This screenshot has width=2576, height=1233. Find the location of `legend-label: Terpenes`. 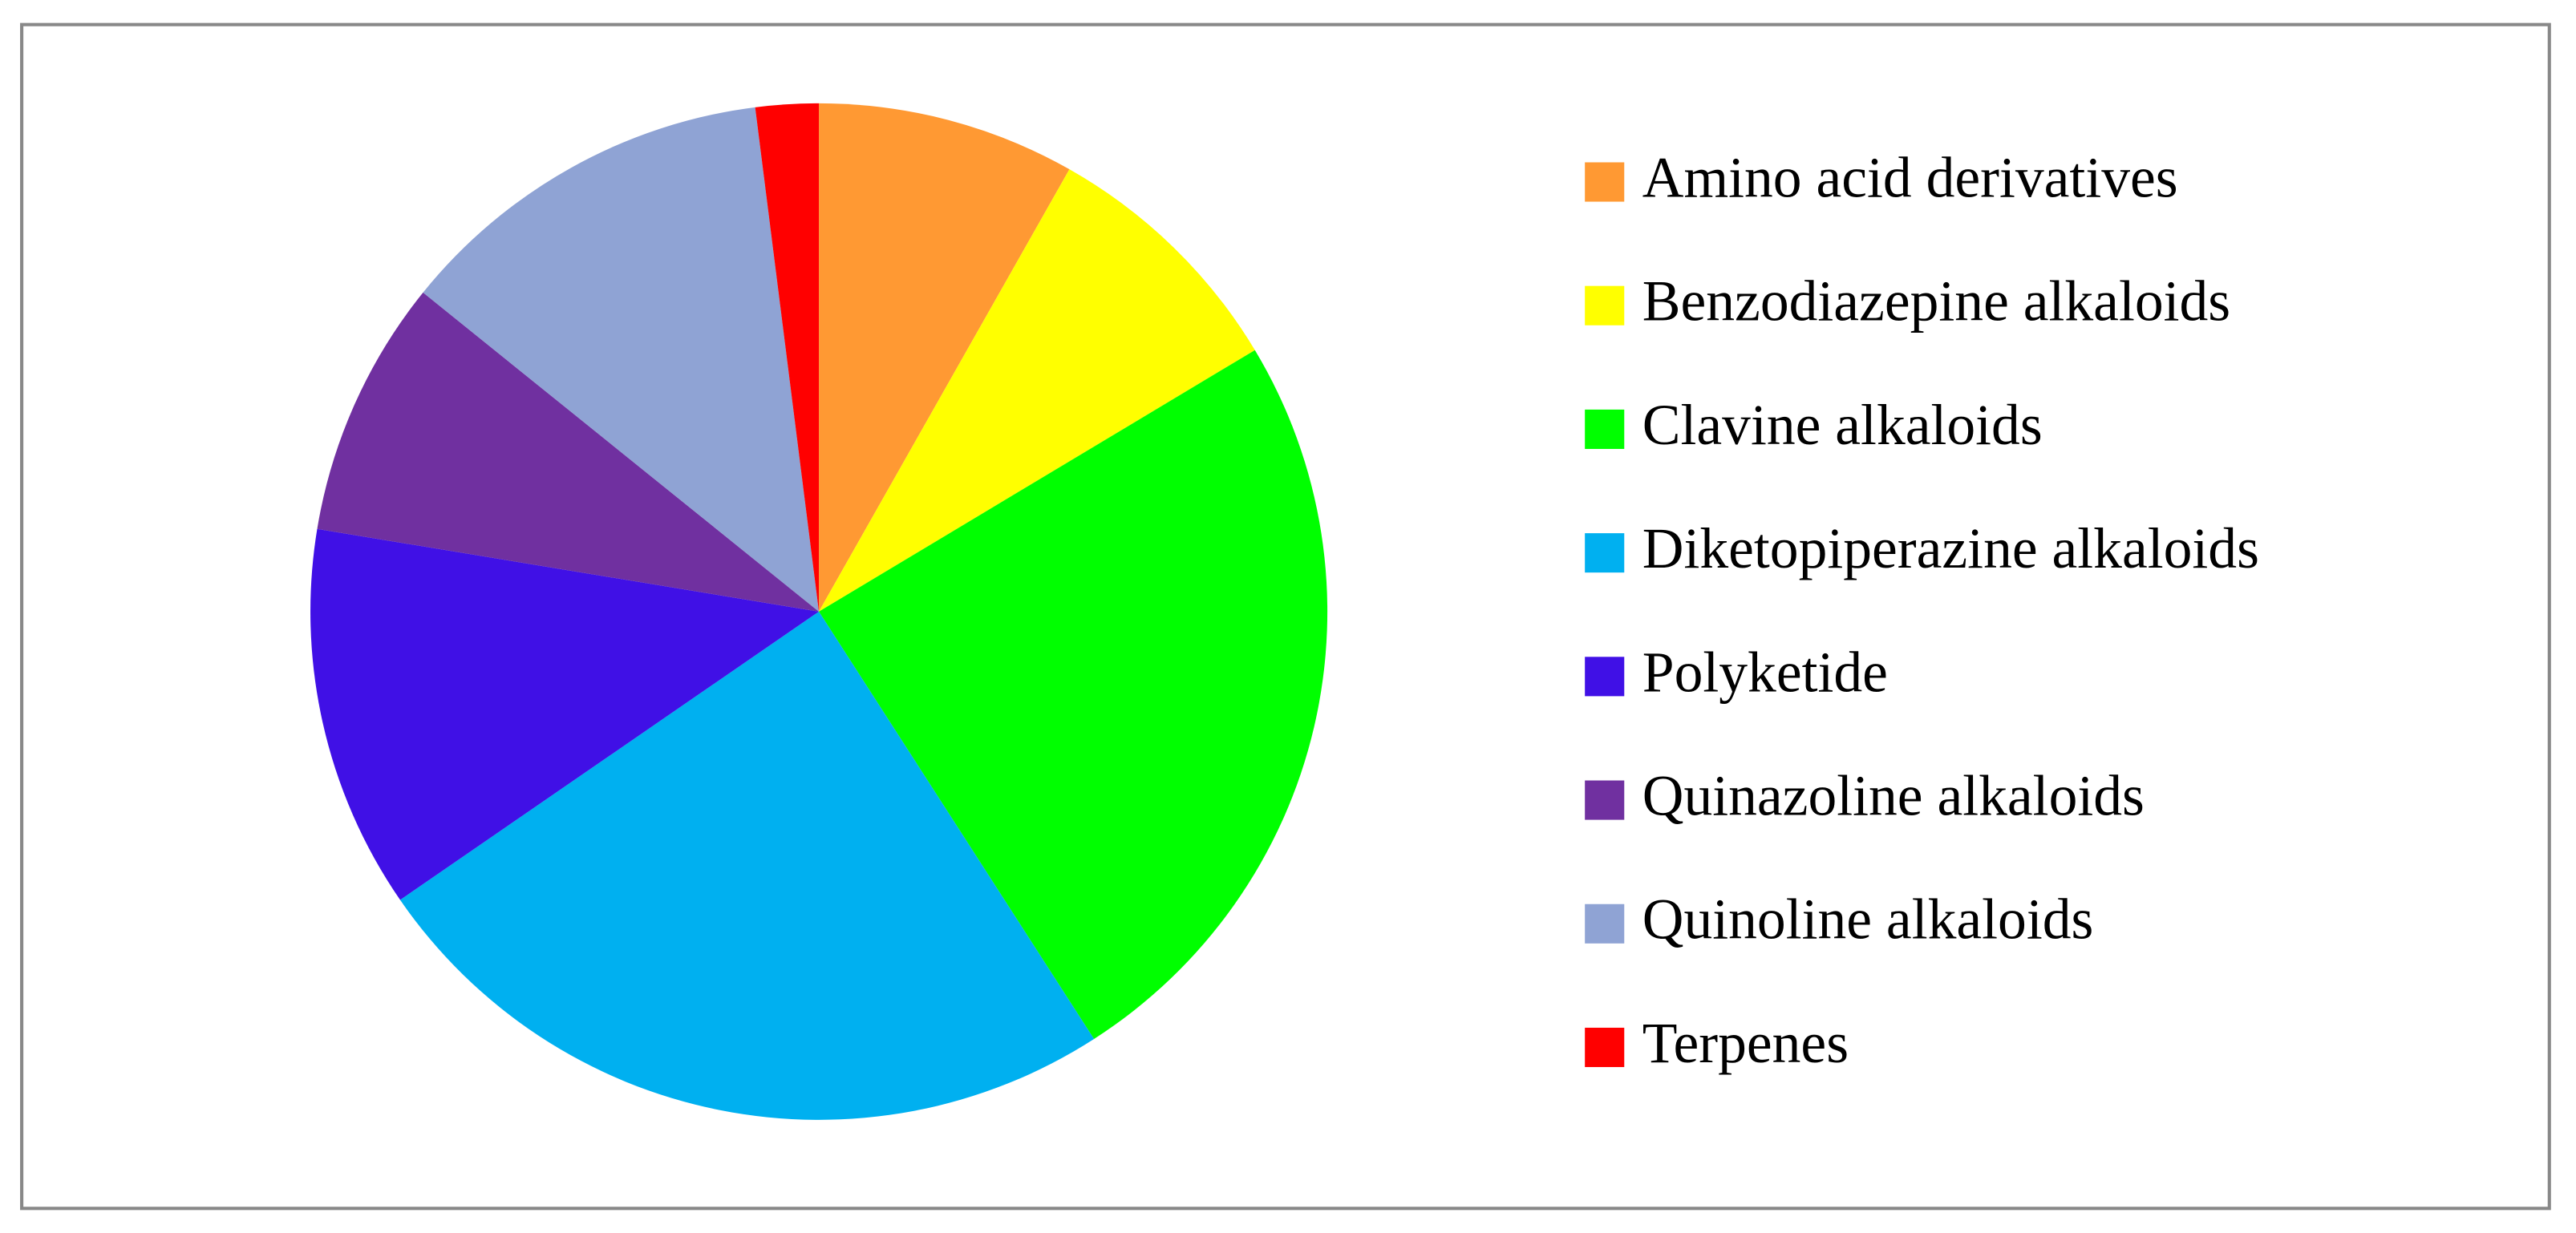

legend-label: Terpenes is located at coordinates (1745, 1044).